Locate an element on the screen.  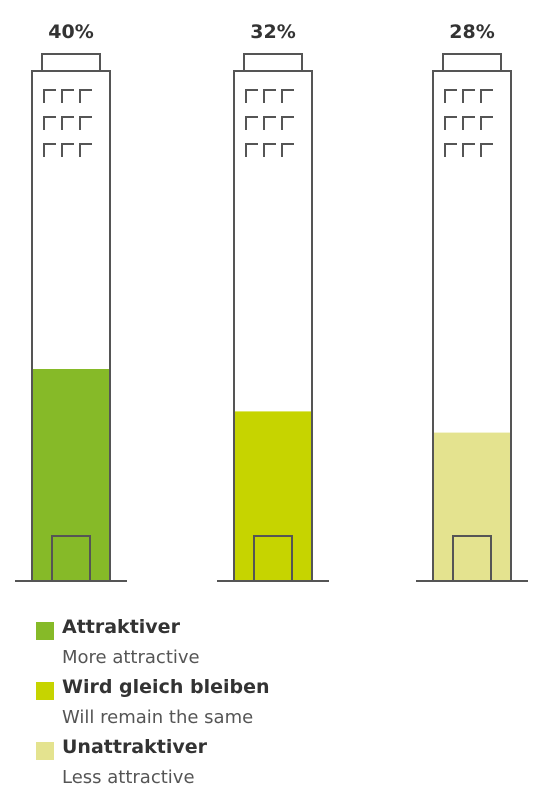
data-label: 28% is located at coordinates (471, 32).